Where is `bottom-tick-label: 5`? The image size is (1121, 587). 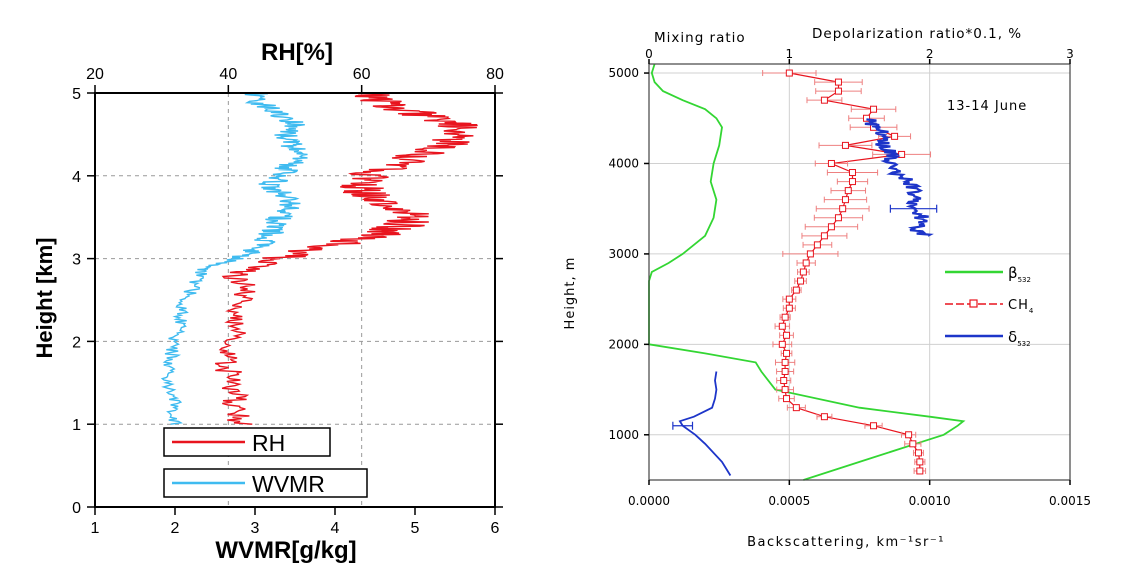 bottom-tick-label: 5 is located at coordinates (415, 528).